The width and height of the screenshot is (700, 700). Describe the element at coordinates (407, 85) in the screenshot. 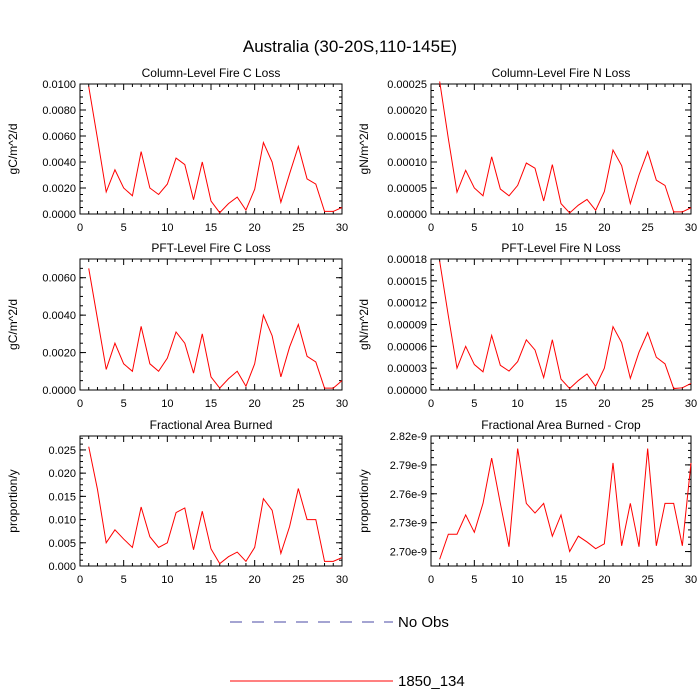

I see `y-tick-label: 0.00025` at that location.